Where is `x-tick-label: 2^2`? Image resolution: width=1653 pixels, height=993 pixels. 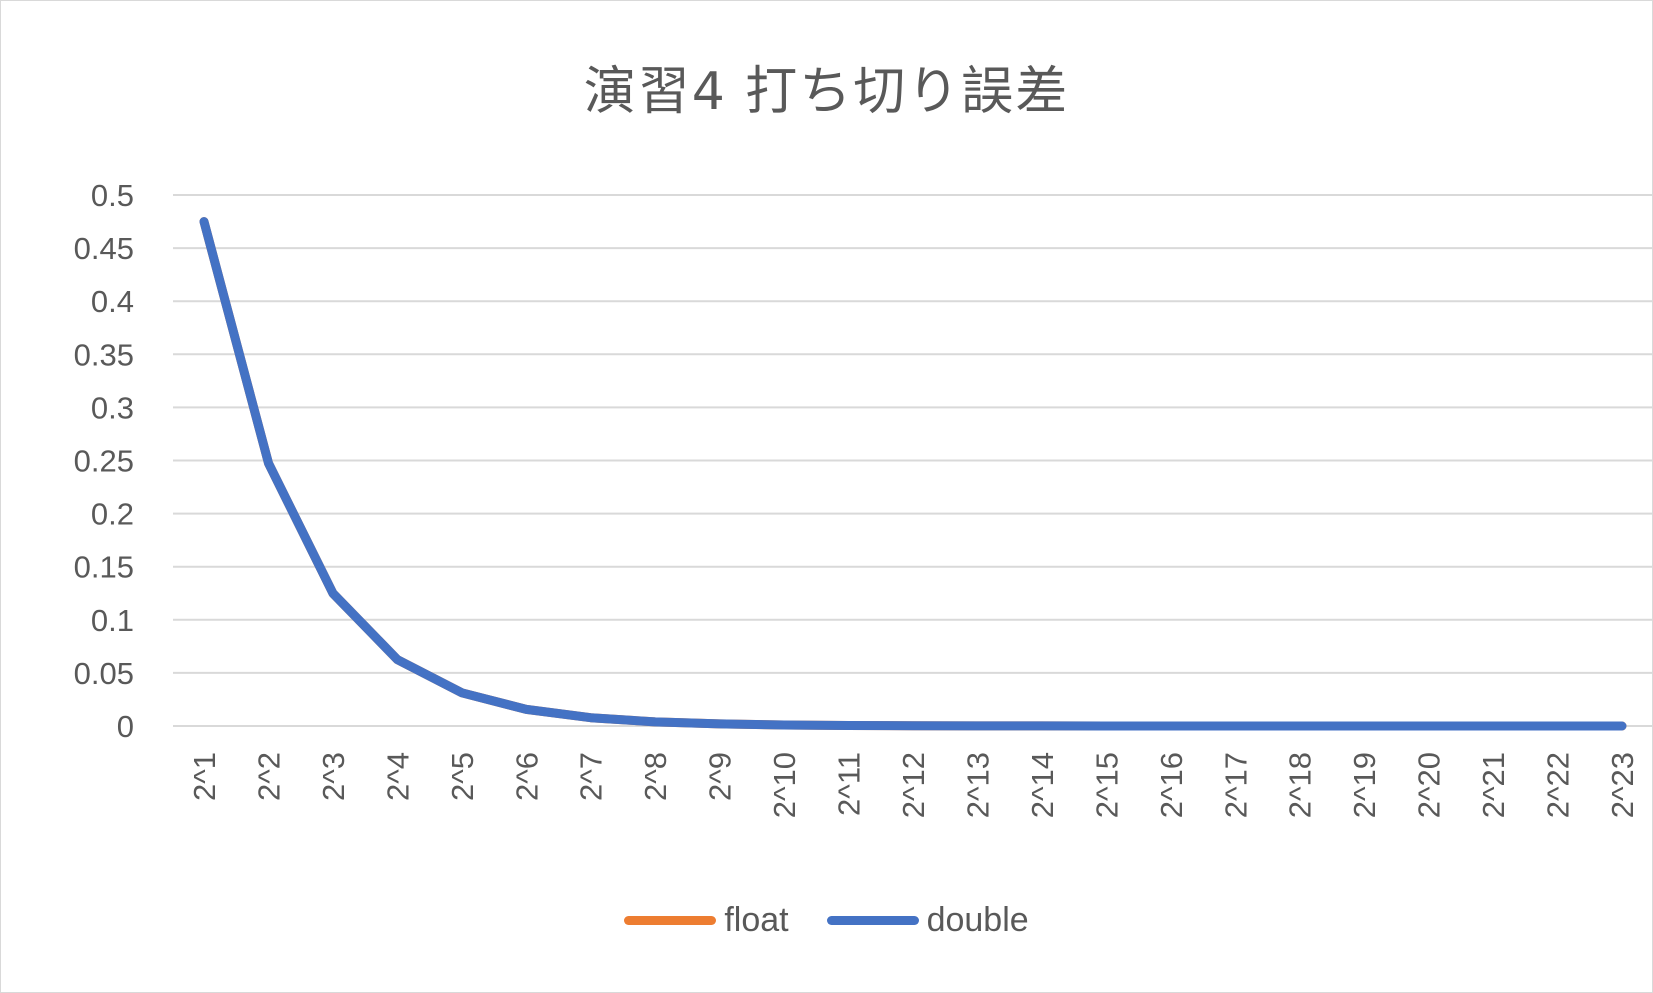
x-tick-label: 2^2 is located at coordinates (268, 776).